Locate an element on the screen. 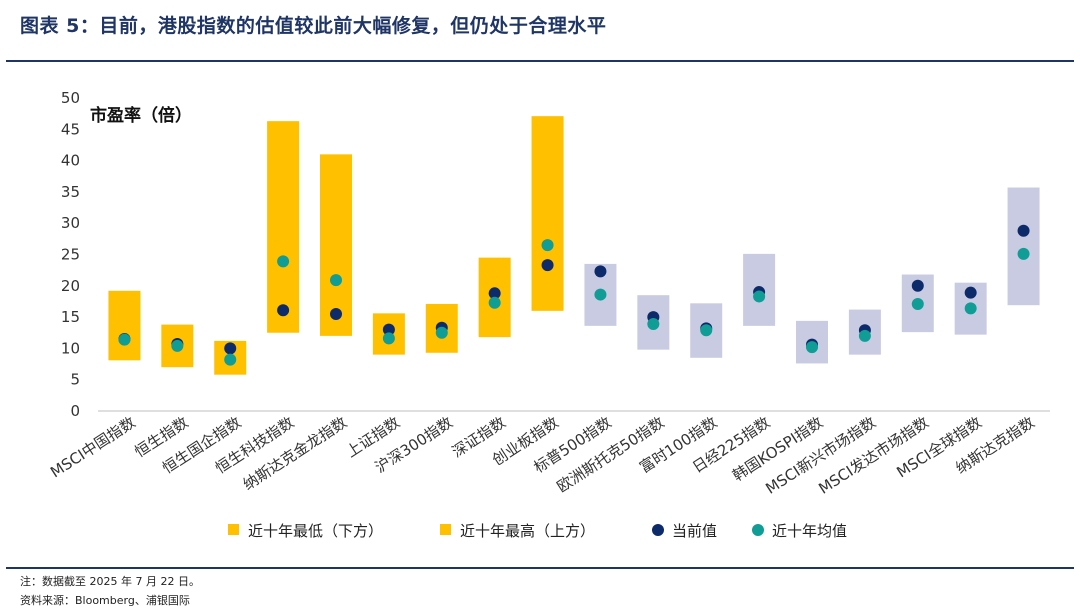 The width and height of the screenshot is (1080, 610). y-tick-label: 15 is located at coordinates (70, 317).